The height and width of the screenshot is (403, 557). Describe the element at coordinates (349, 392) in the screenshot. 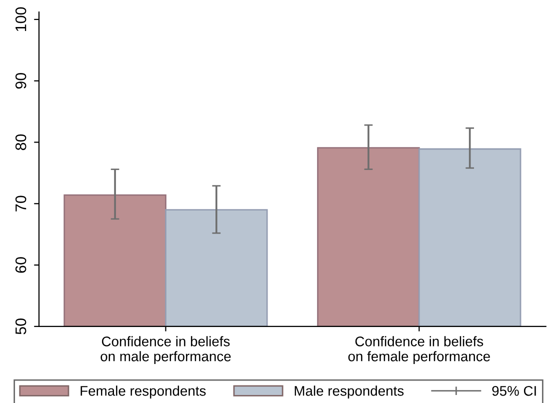

I see `legend-label: Male respondents` at that location.